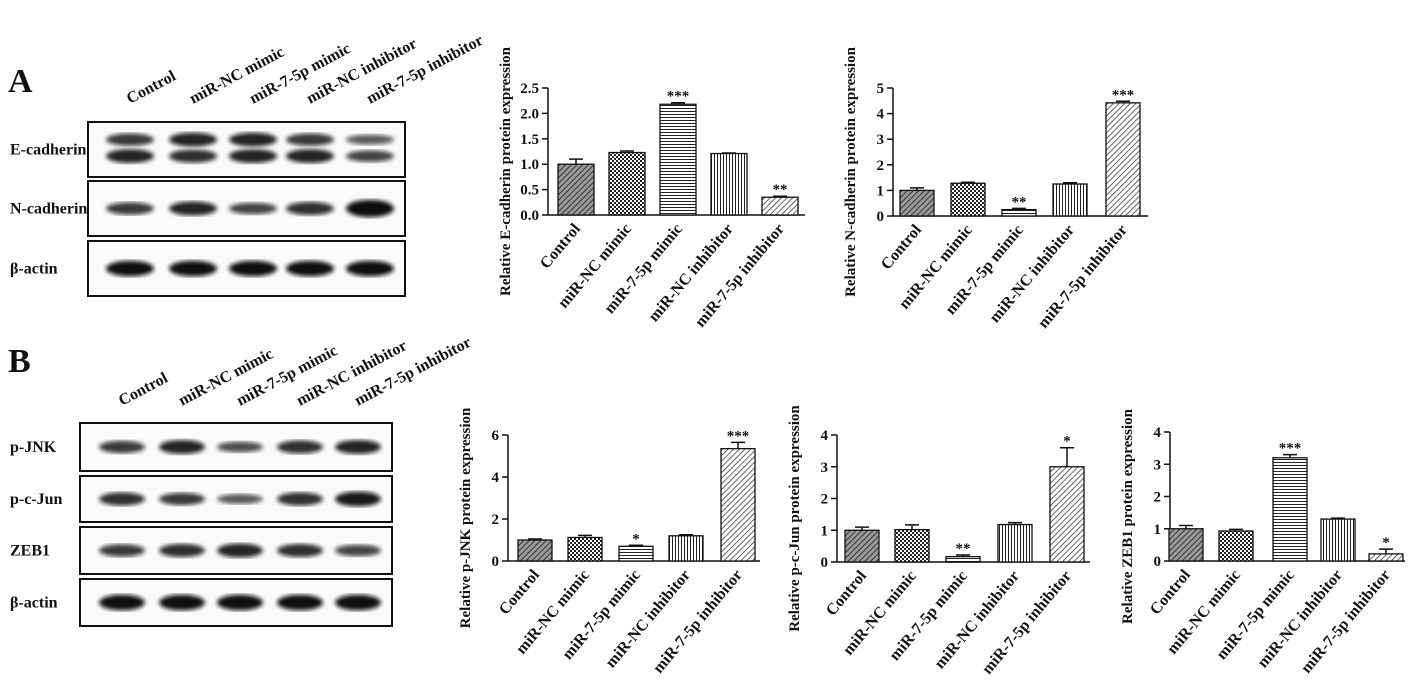 This screenshot has height=690, width=1416. I want to click on y-tick-label: 0.5, so click(529, 191).